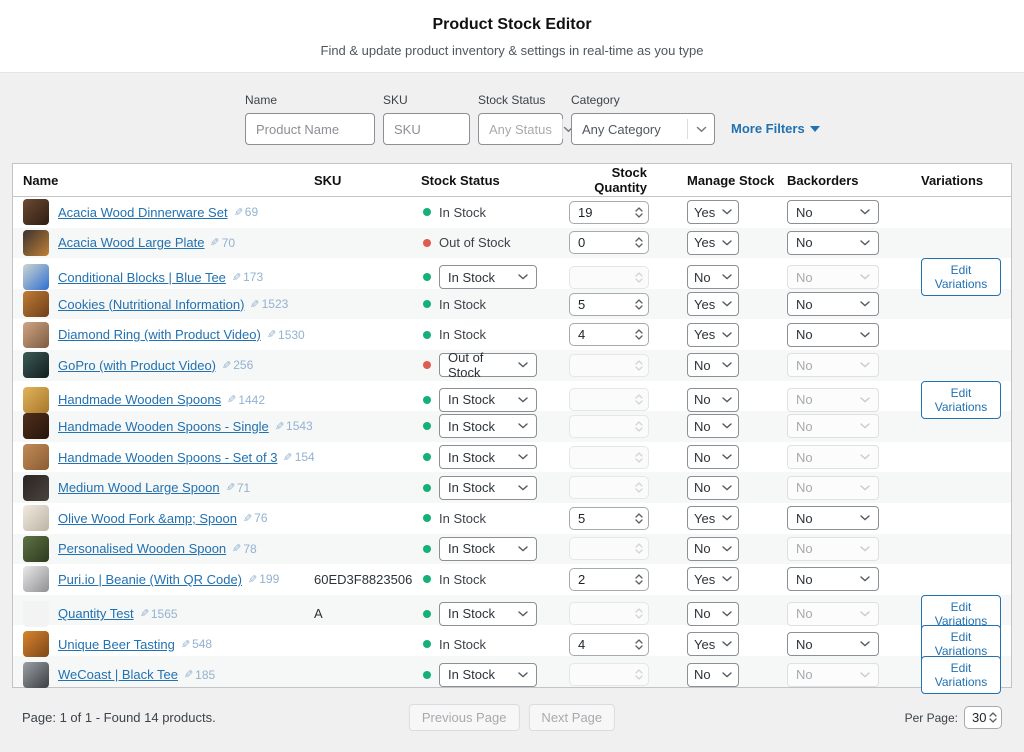 The image size is (1024, 752). I want to click on product-name-link: WeCoast | Black Tee, so click(118, 675).